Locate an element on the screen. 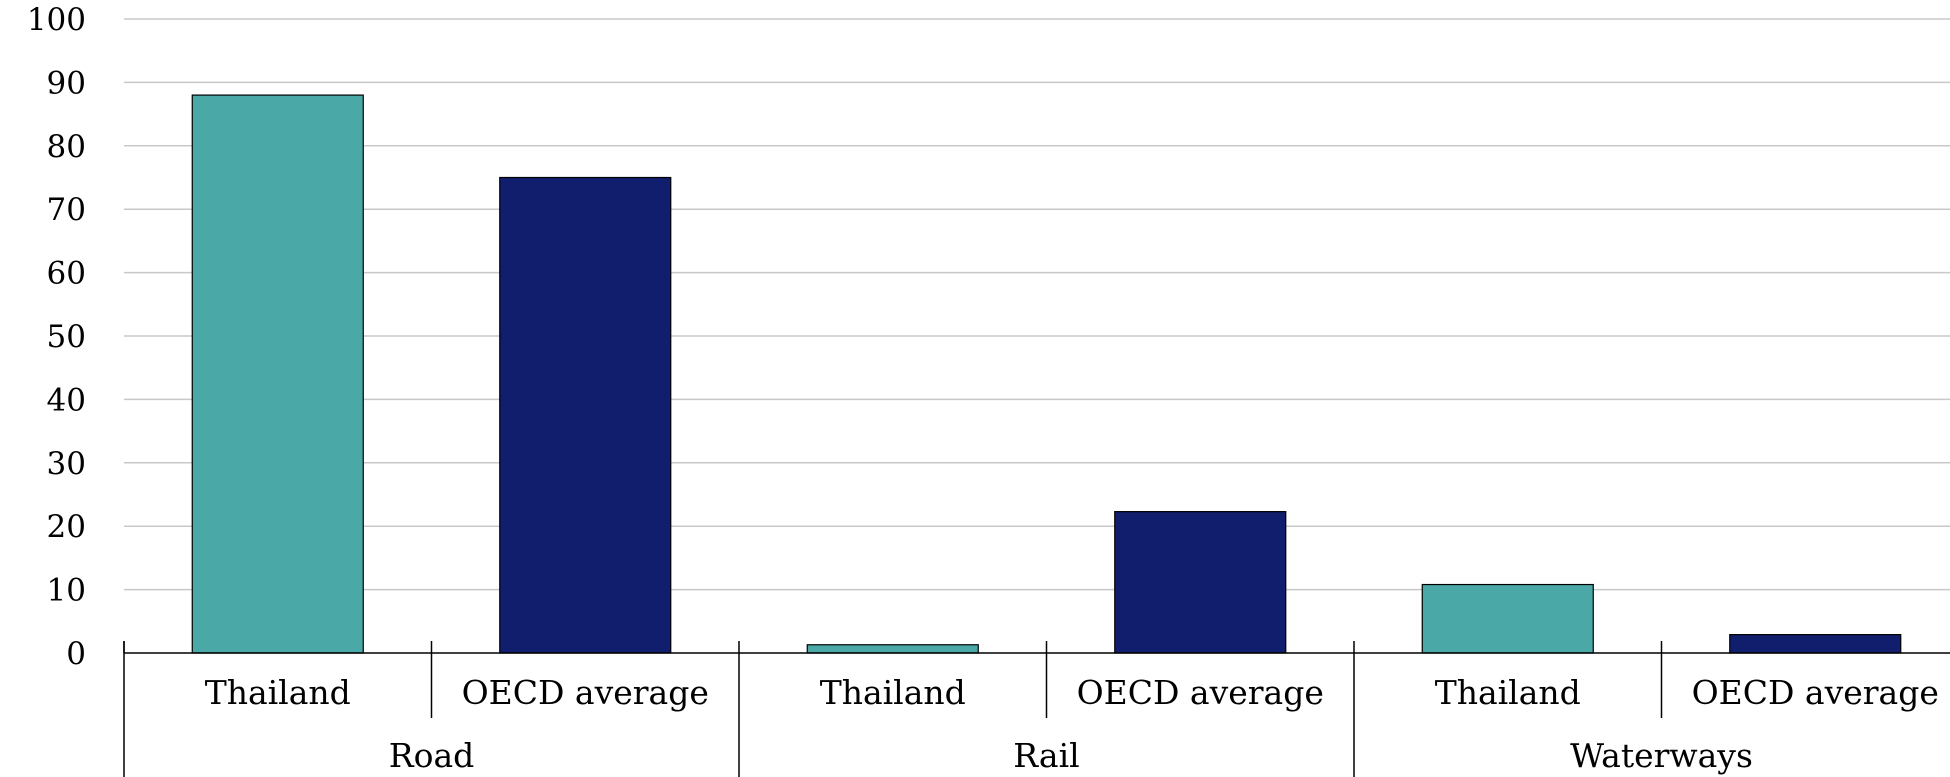 The height and width of the screenshot is (777, 1950). group-label: Road is located at coordinates (432, 755).